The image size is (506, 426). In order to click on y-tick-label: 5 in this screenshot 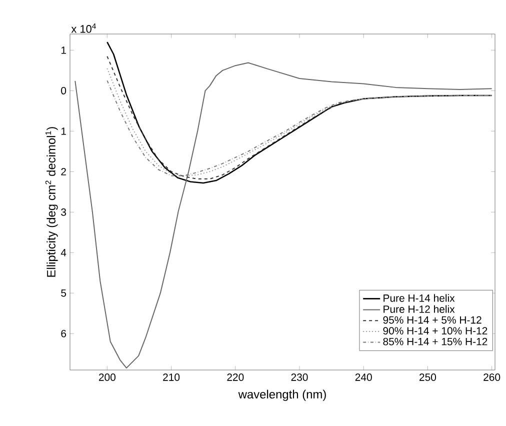, I will do `click(63, 293)`.